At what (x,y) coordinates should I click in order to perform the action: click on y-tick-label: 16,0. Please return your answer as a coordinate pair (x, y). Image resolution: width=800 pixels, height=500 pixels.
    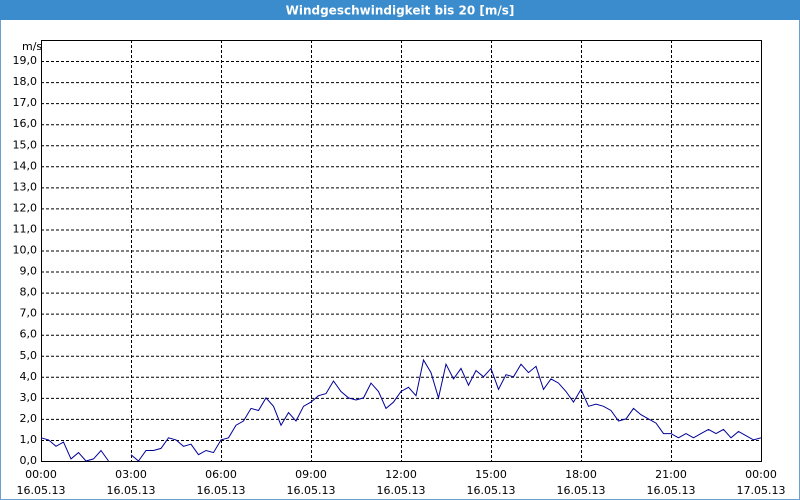
    Looking at the image, I should click on (25, 123).